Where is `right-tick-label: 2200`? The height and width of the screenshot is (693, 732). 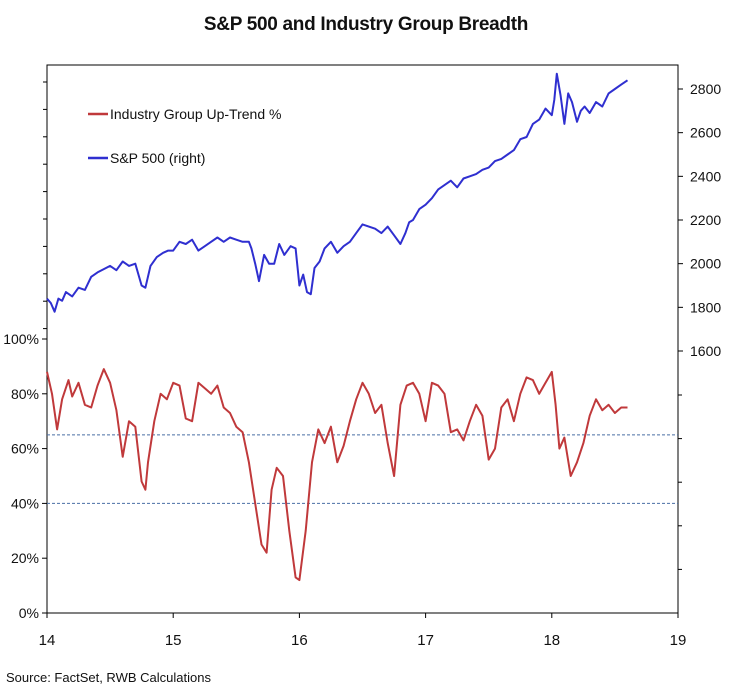
right-tick-label: 2200 is located at coordinates (705, 220).